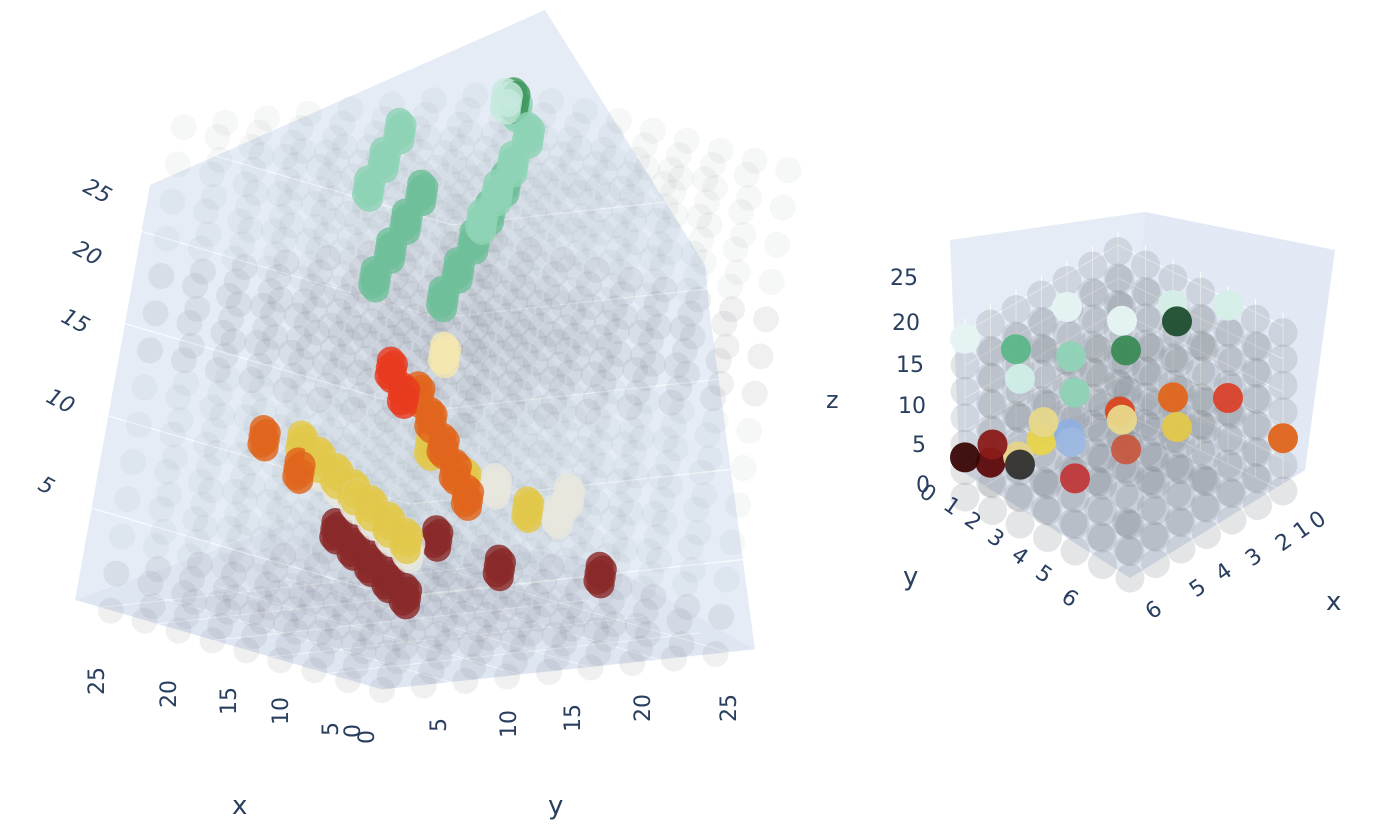 Image resolution: width=1390 pixels, height=824 pixels. What do you see at coordinates (1020, 556) in the screenshot?
I see `y-tick-label: 4` at bounding box center [1020, 556].